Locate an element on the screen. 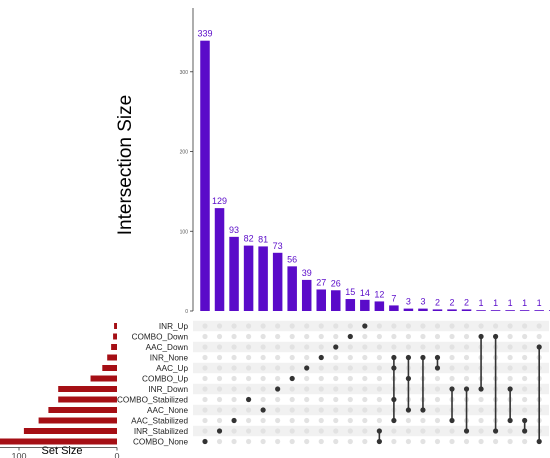 The height and width of the screenshot is (458, 550). intersection-size-label: 339 is located at coordinates (204, 34).